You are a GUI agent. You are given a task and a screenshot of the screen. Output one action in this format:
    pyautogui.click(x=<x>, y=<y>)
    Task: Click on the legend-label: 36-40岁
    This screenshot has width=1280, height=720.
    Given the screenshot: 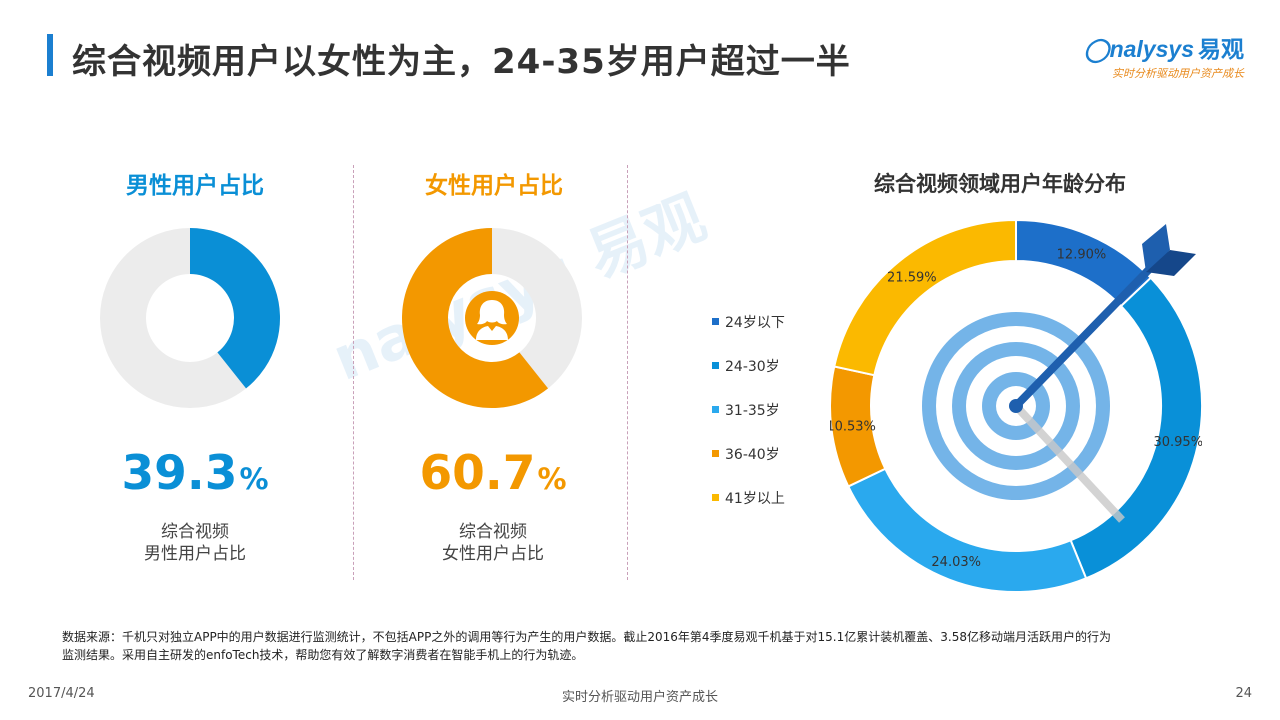 What is the action you would take?
    pyautogui.click(x=752, y=454)
    